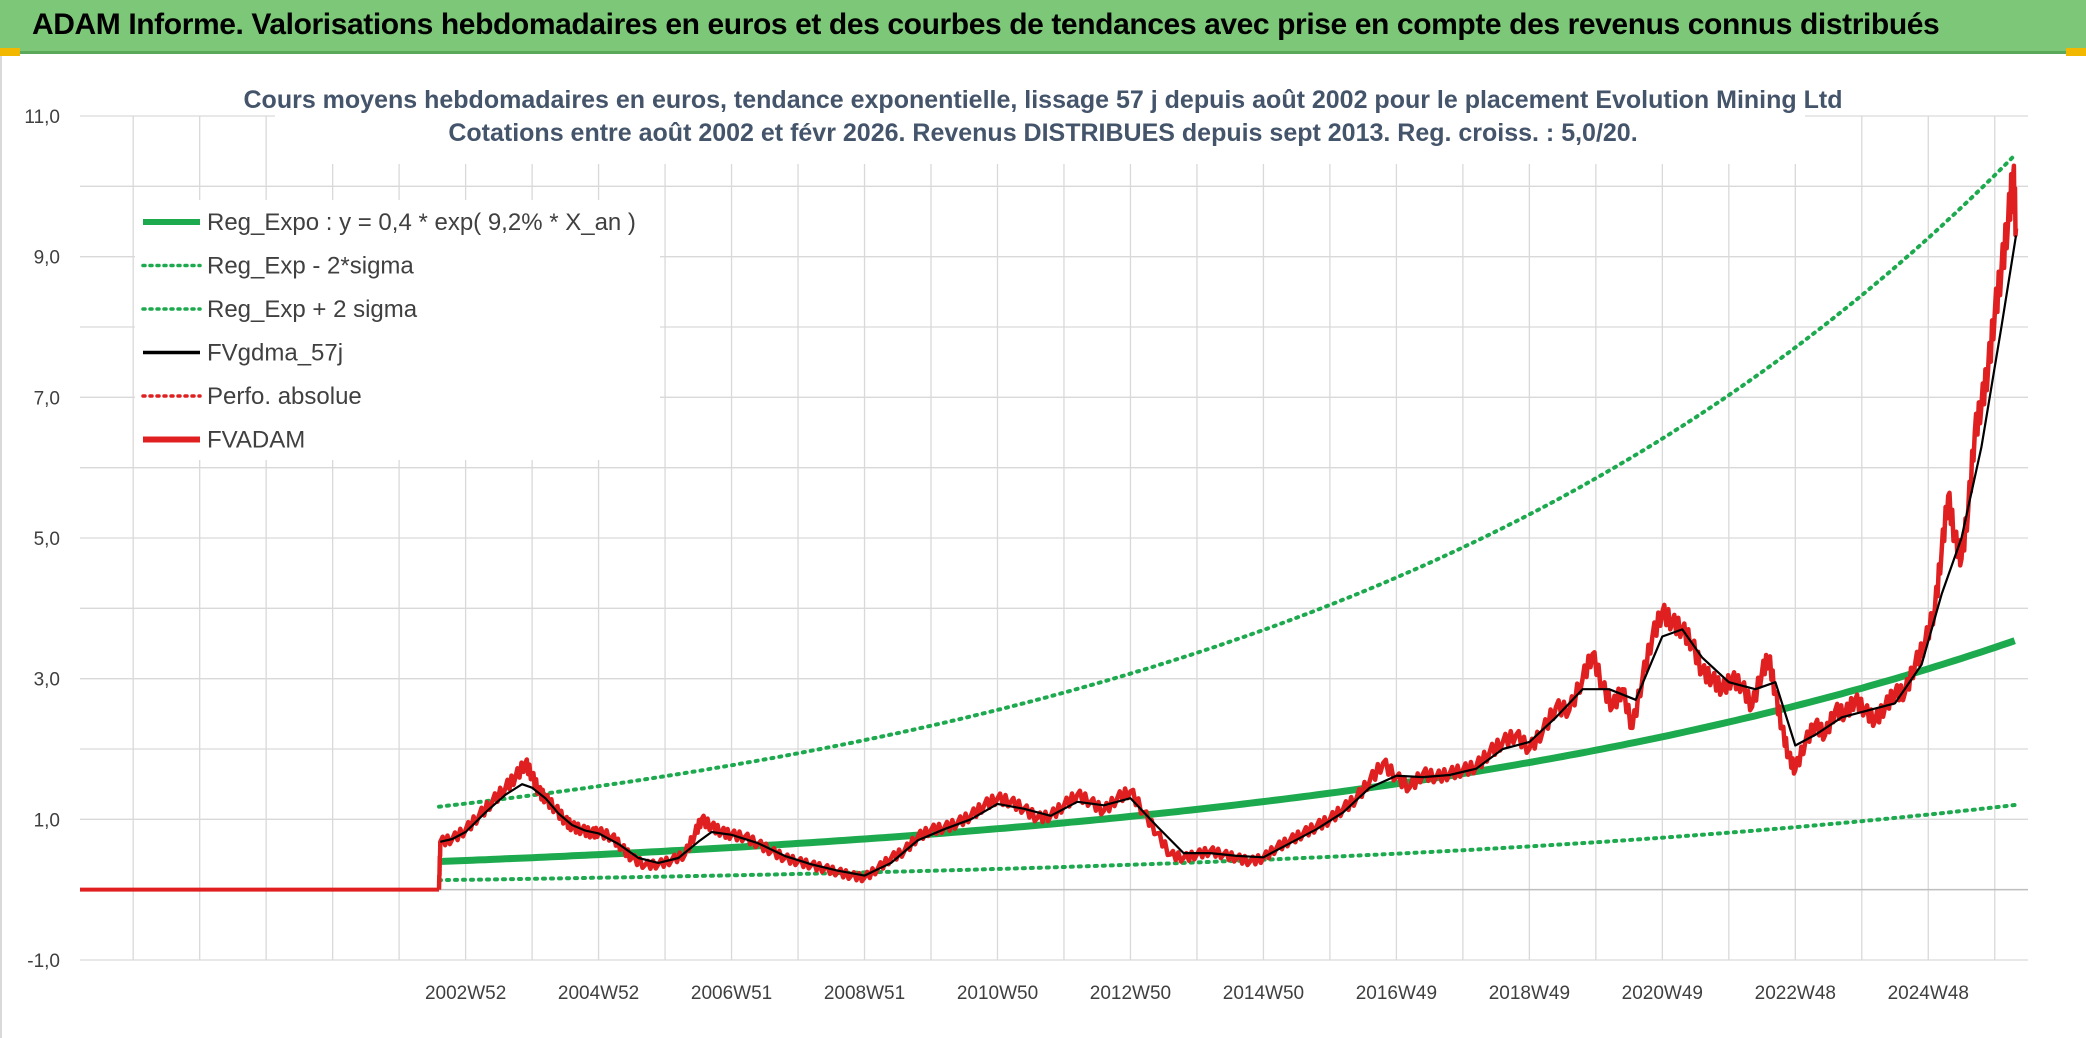  Describe the element at coordinates (2076, 52) in the screenshot. I see `banner-corner-right` at that location.